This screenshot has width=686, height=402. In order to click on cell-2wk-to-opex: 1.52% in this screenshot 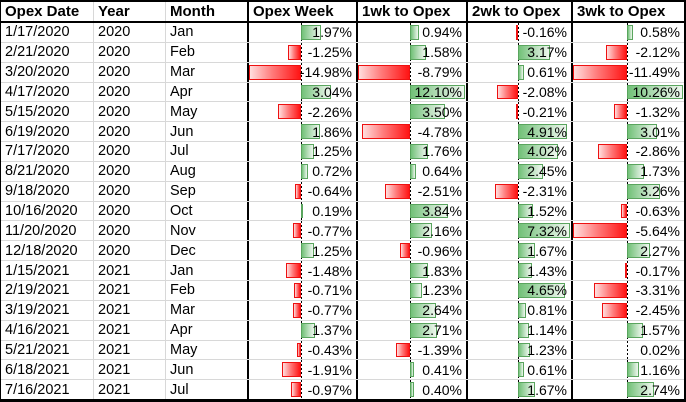, I will do `click(518, 211)`.